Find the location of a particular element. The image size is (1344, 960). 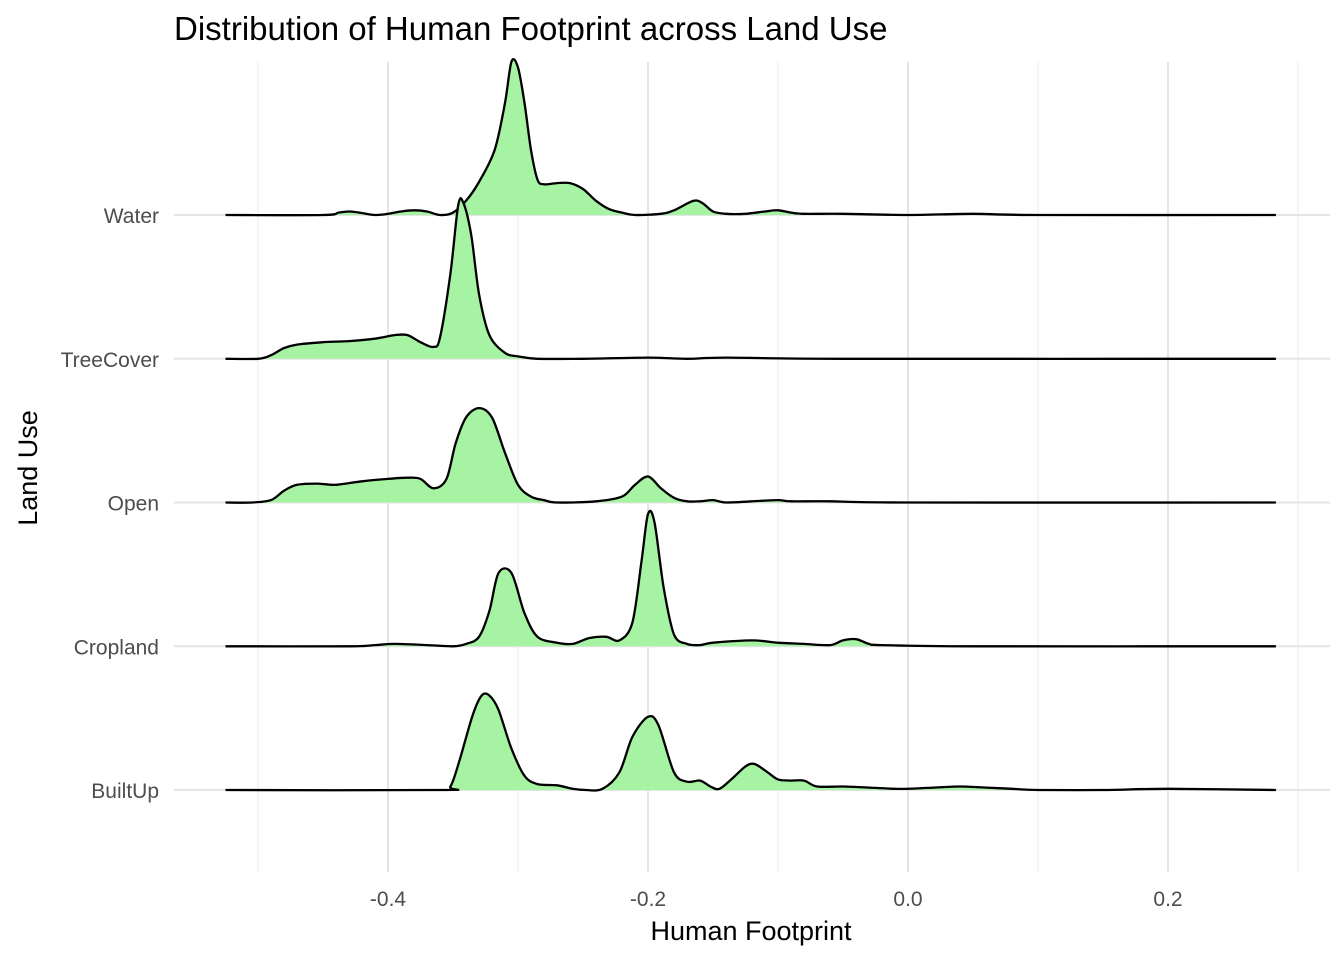

ridge-fill-treecover is located at coordinates (750, 279).